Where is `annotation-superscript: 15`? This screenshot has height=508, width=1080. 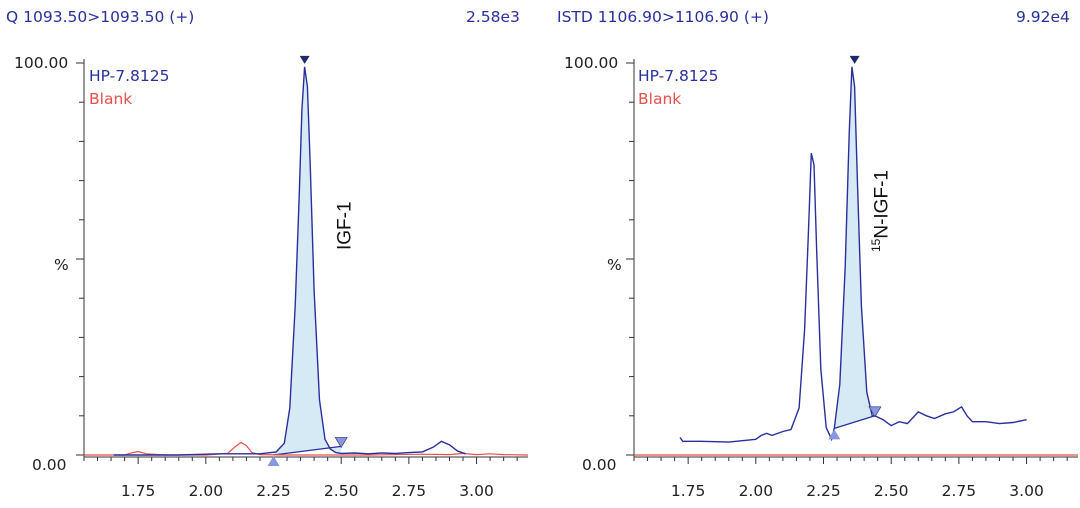 annotation-superscript: 15 is located at coordinates (876, 245).